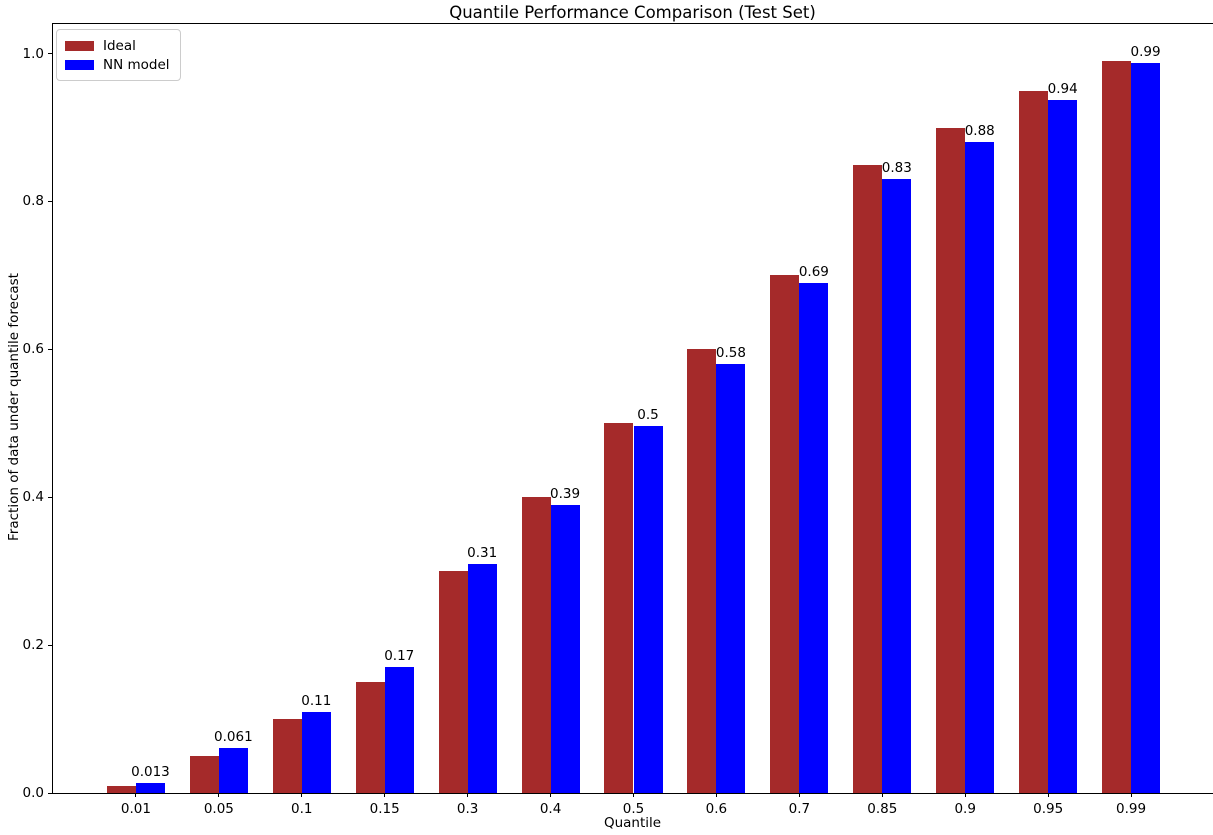 Image resolution: width=1213 pixels, height=835 pixels. What do you see at coordinates (882, 809) in the screenshot?
I see `x-tick-label: 0.85` at bounding box center [882, 809].